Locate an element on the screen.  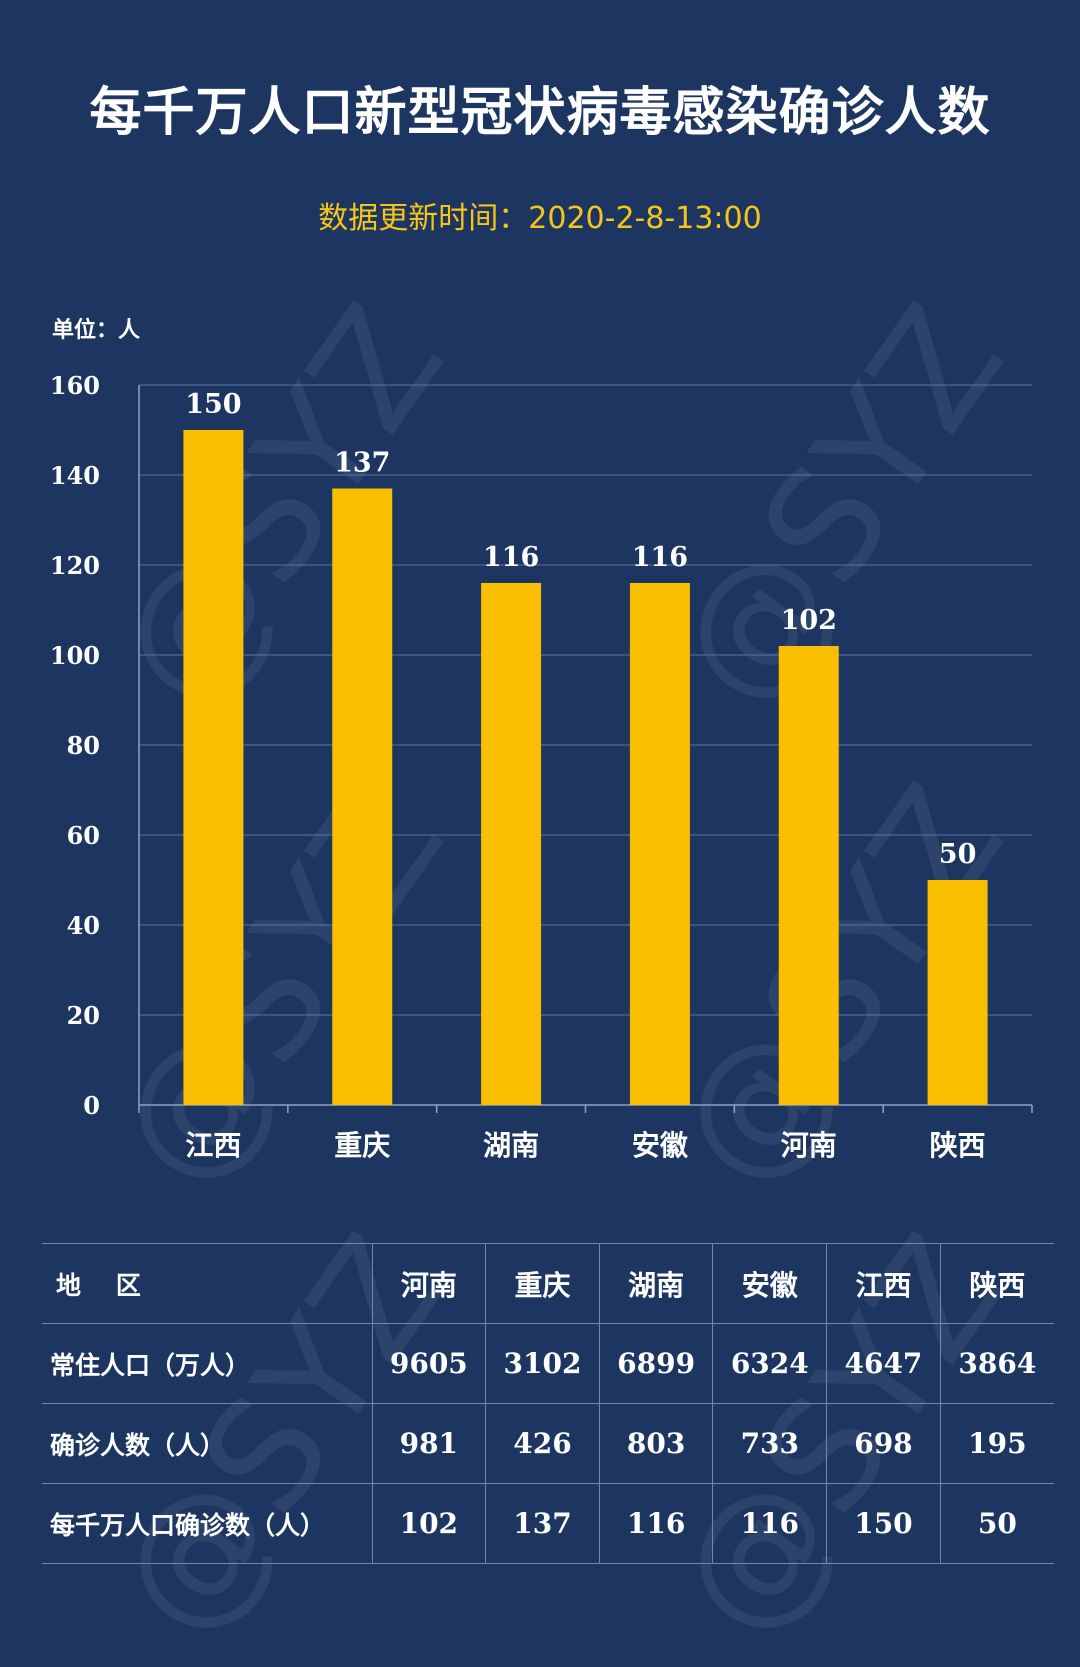
header-cell: 重庆 is located at coordinates (542, 1283).